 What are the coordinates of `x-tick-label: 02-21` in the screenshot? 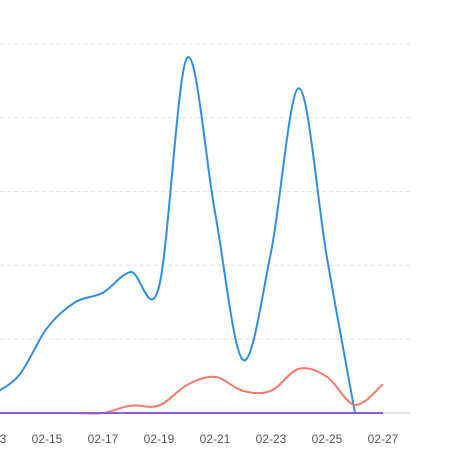 It's located at (215, 439).